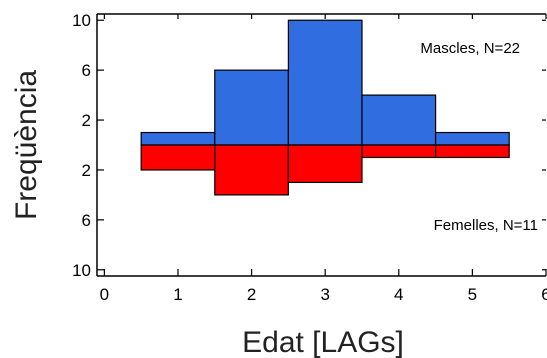 The image size is (547, 358). Describe the element at coordinates (470, 48) in the screenshot. I see `annotation-males: Mascles, N=22` at that location.